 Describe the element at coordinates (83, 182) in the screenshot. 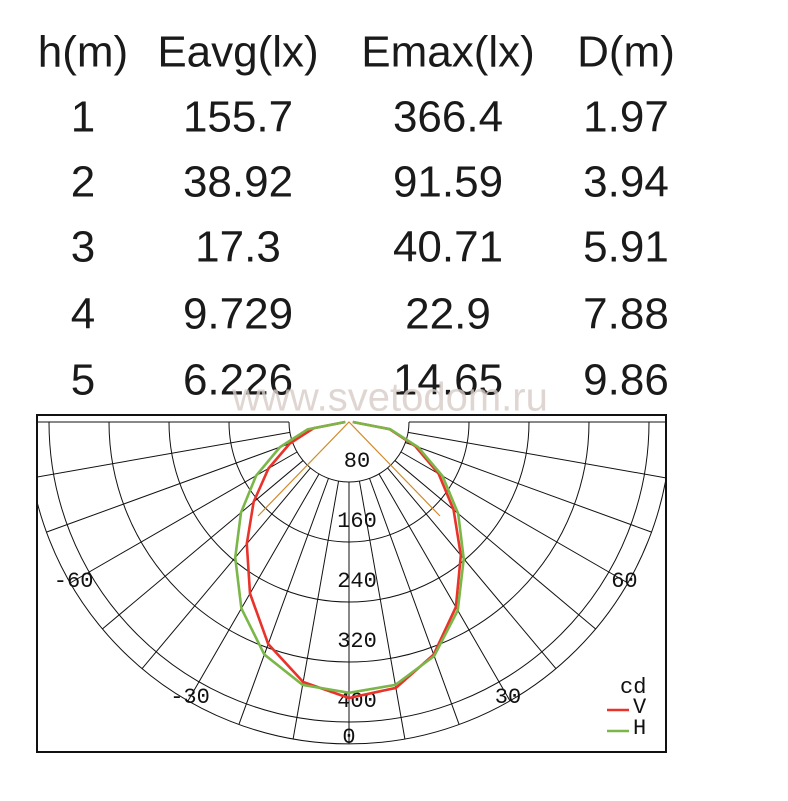

I see `cell: 2` at that location.